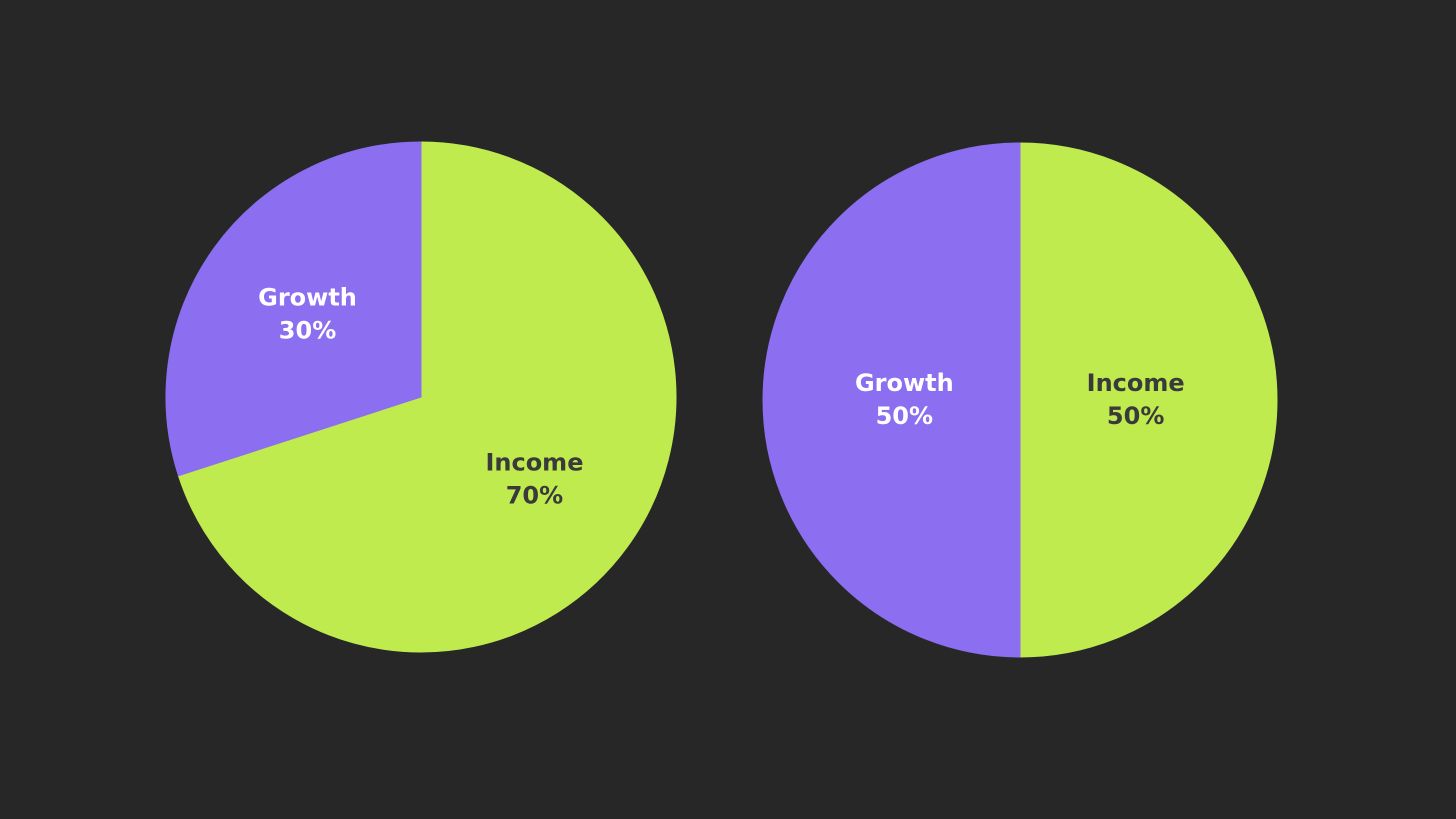 This screenshot has width=1456, height=819. What do you see at coordinates (307, 331) in the screenshot?
I see `value-label: 30%` at bounding box center [307, 331].